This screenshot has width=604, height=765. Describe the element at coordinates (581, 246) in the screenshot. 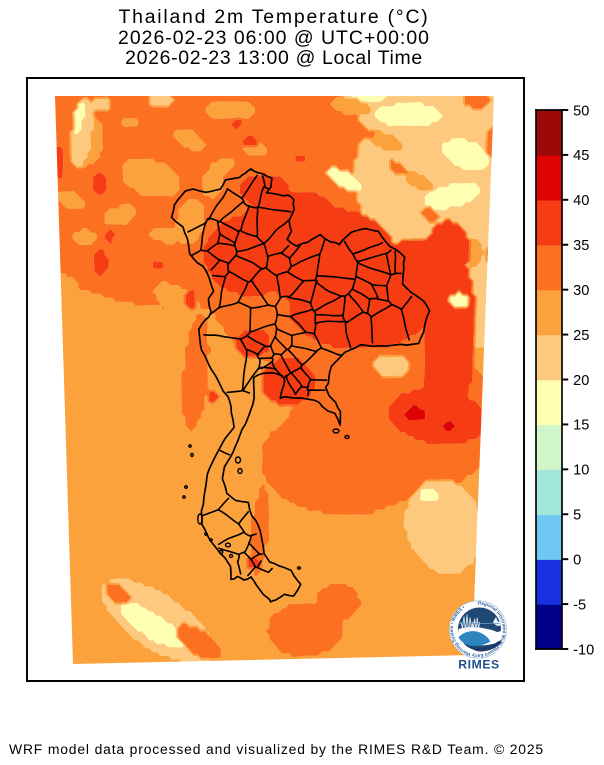

I see `svg-text: 35` at that location.